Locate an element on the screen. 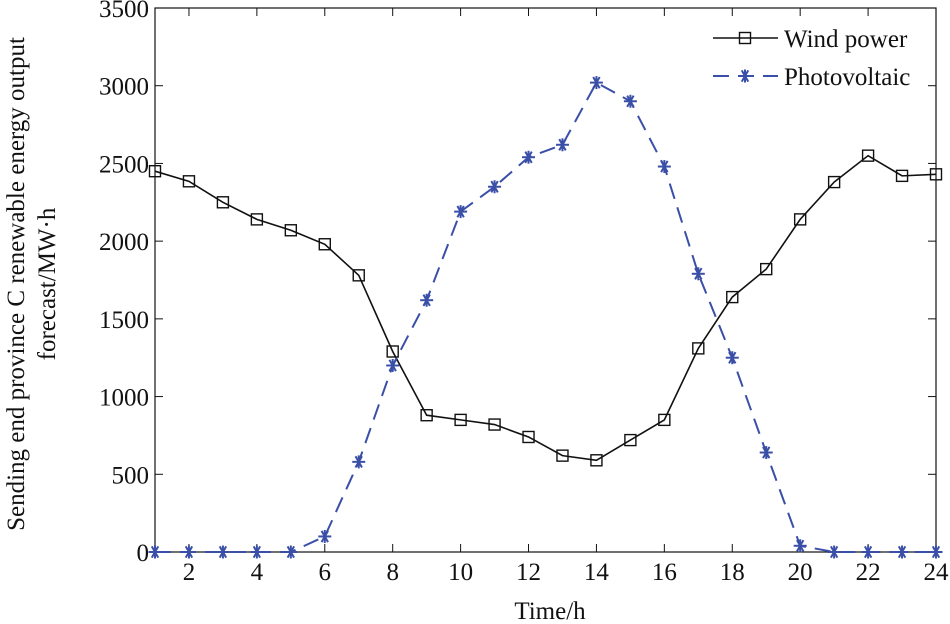 This screenshot has width=950, height=624. x-axis-label: Time/h is located at coordinates (550, 611).